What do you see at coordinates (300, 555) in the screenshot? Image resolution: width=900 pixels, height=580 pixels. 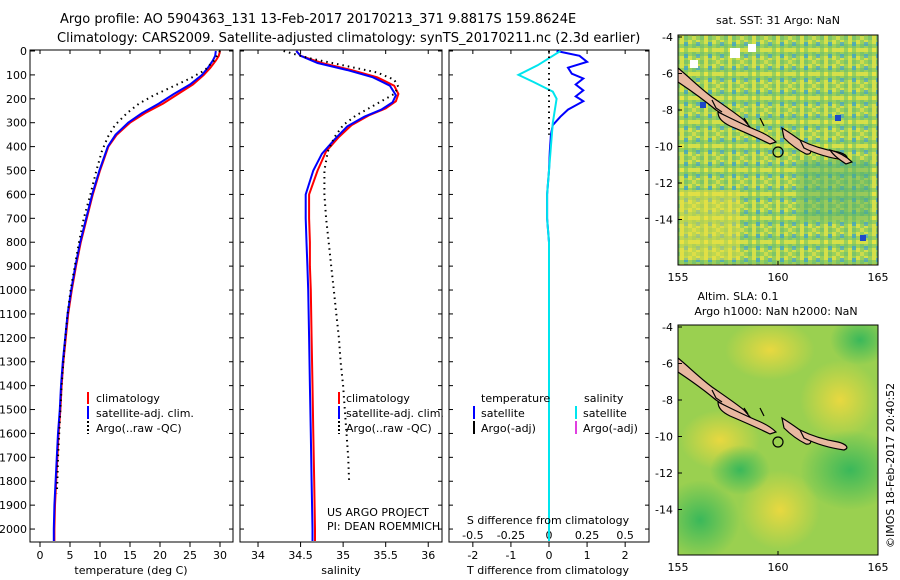 I see `x-tick-label: 34.5` at bounding box center [300, 555].